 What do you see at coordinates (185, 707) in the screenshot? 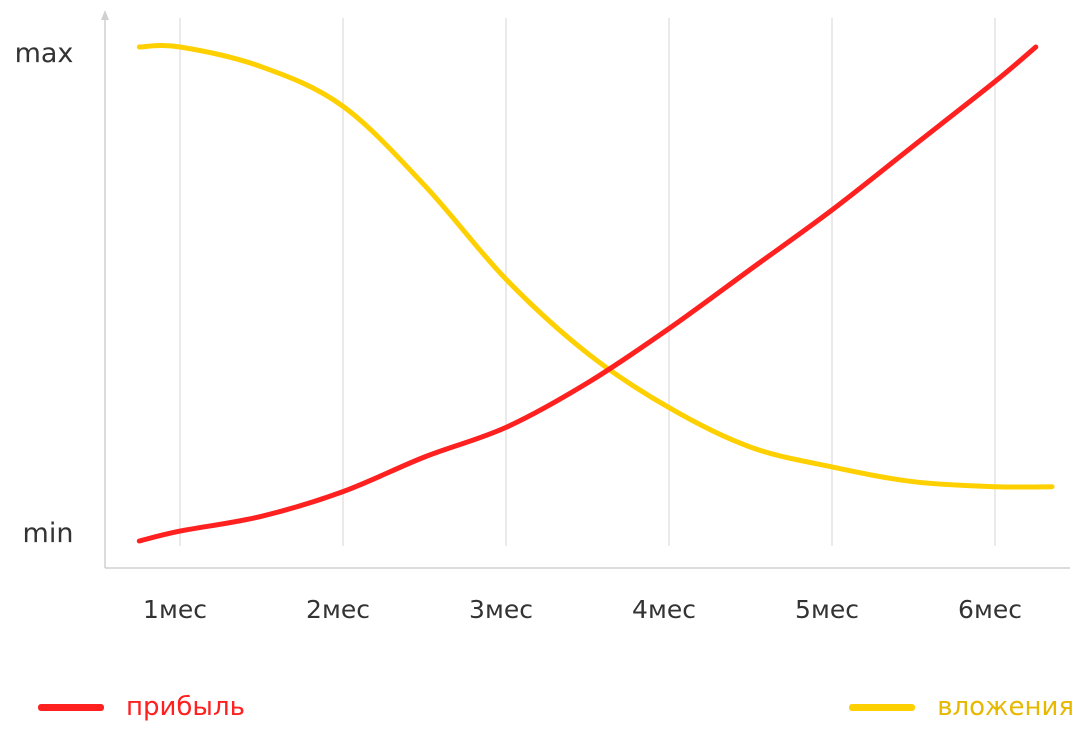
I see `legend-profit-label: прибыль` at bounding box center [185, 707].